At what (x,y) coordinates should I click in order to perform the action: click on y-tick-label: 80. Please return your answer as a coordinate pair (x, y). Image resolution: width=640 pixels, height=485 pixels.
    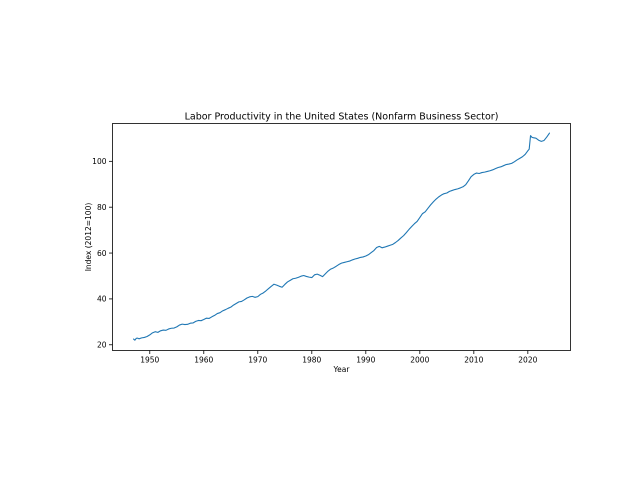
    Looking at the image, I should click on (102, 207).